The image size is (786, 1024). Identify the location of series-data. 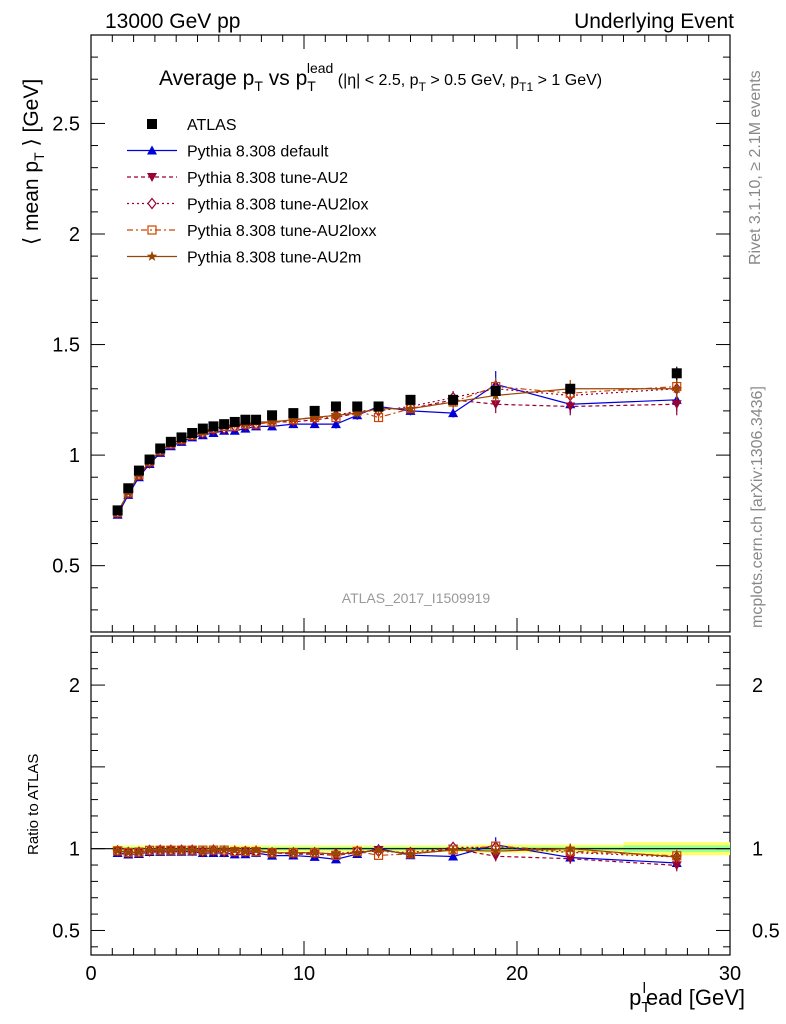
(397, 441).